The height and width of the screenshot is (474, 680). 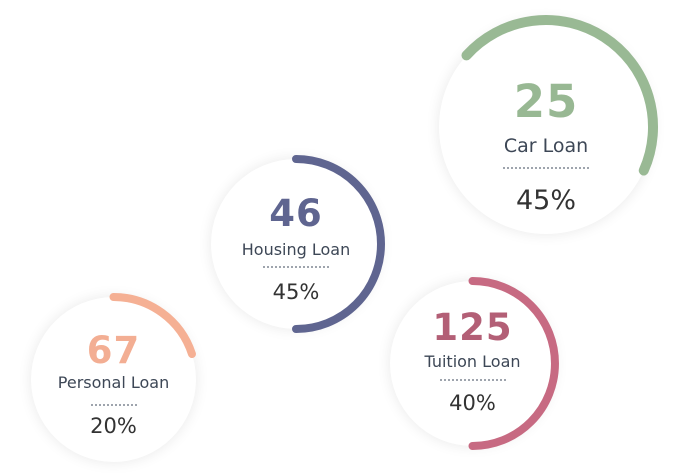 I want to click on loan-count-housing: 46, so click(x=296, y=213).